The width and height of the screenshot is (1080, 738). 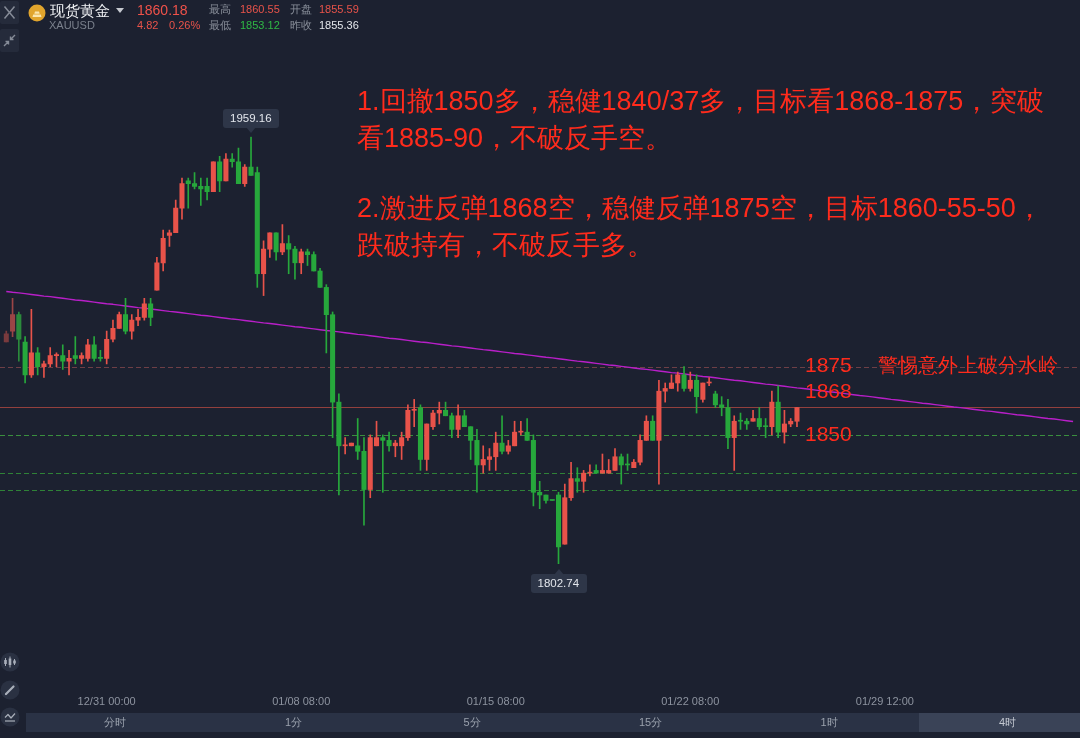 What do you see at coordinates (495, 700) in the screenshot?
I see `x-tick-label: 01/15 08:00` at bounding box center [495, 700].